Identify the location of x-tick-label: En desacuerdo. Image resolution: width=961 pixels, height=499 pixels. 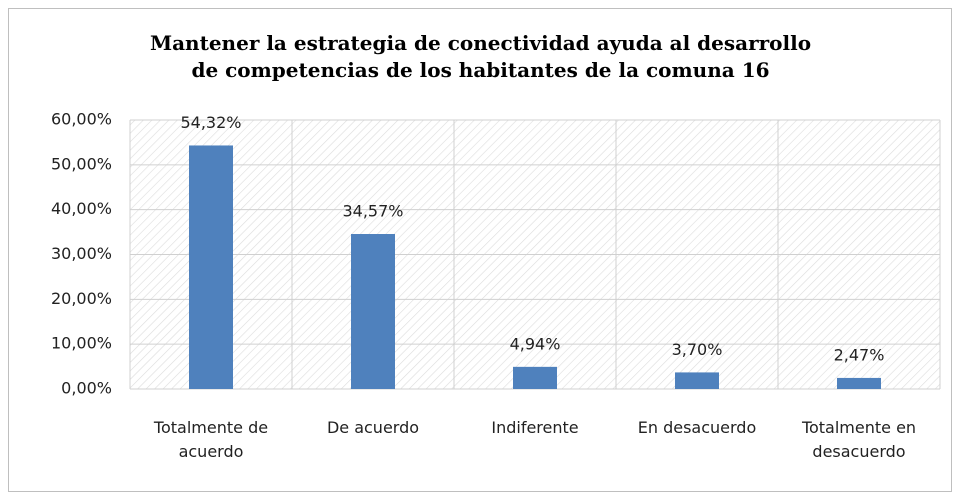
(697, 427).